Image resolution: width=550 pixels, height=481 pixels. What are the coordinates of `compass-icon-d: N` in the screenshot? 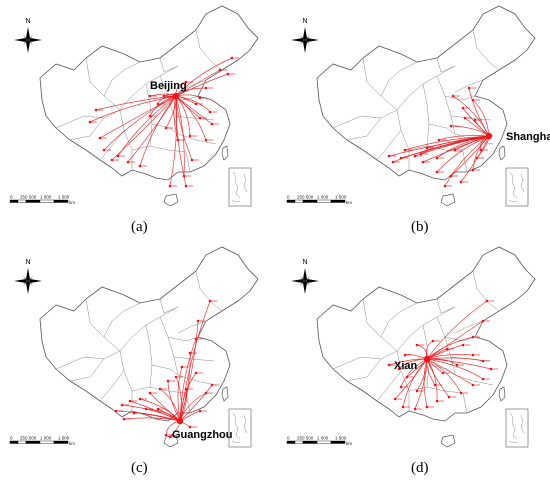 It's located at (305, 276).